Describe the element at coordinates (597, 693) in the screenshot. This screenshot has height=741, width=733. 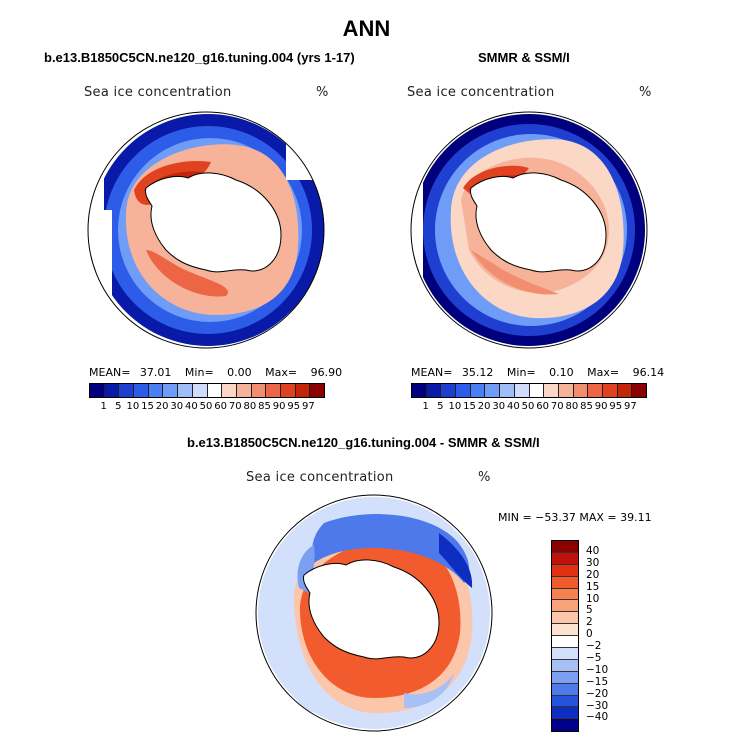
I see `diff-colorbar-label: −20` at that location.